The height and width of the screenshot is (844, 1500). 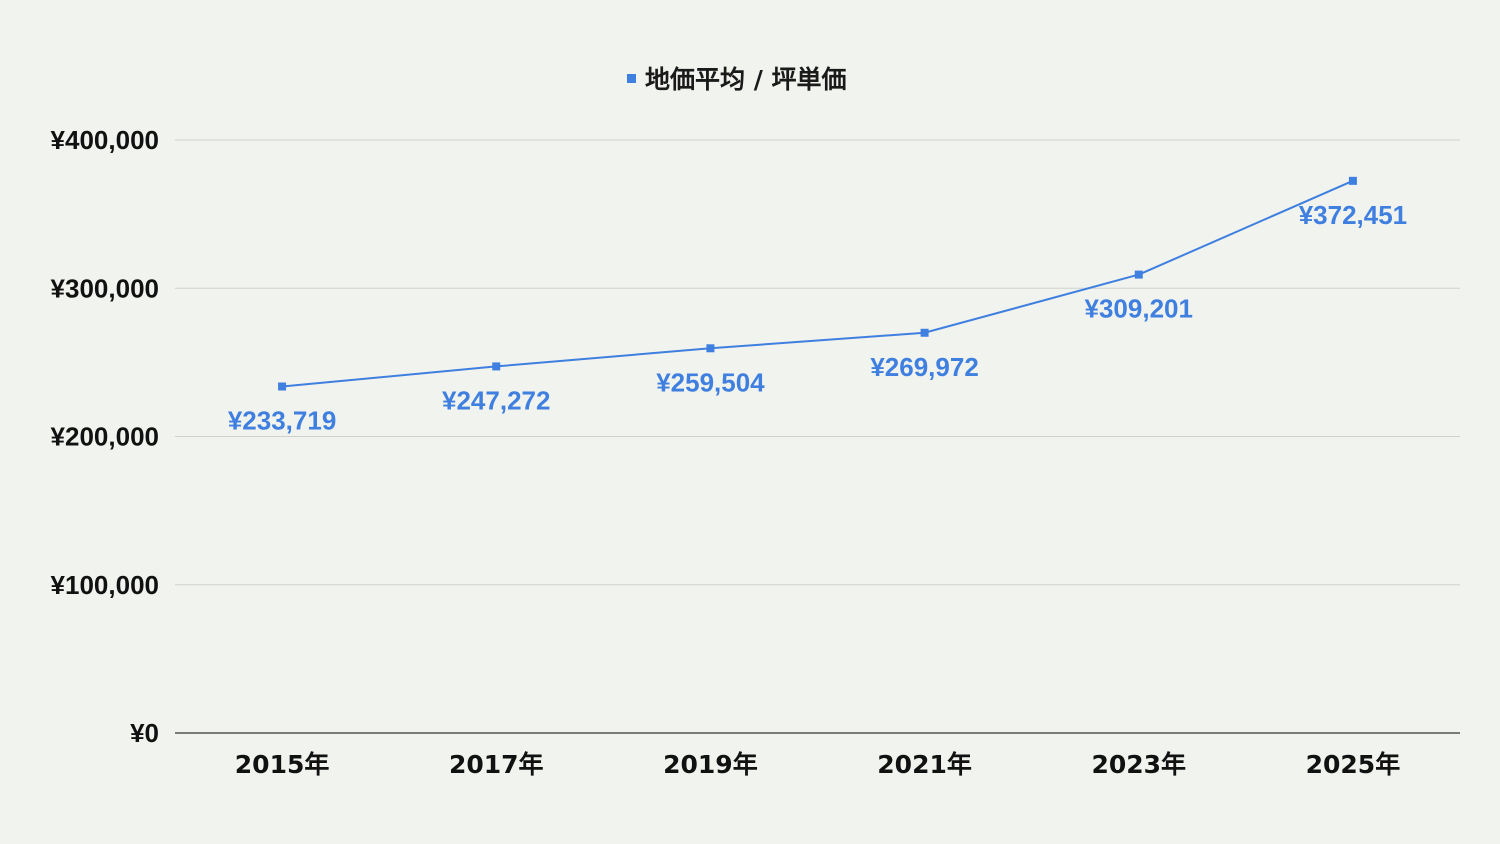 What do you see at coordinates (105, 585) in the screenshot?
I see `y-tick-label: ¥100,000` at bounding box center [105, 585].